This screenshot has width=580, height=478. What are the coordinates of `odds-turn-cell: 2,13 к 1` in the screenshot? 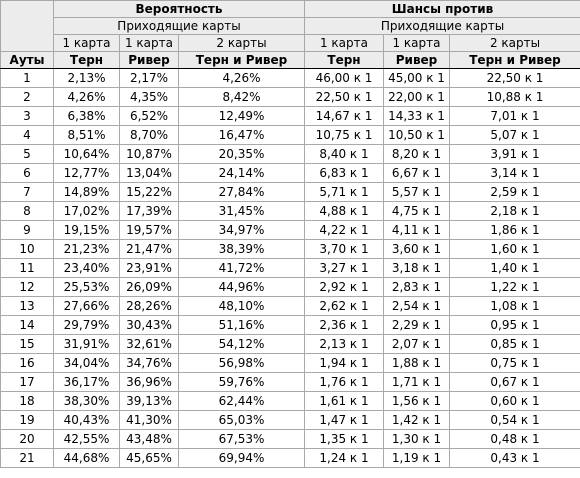 It's located at (344, 344).